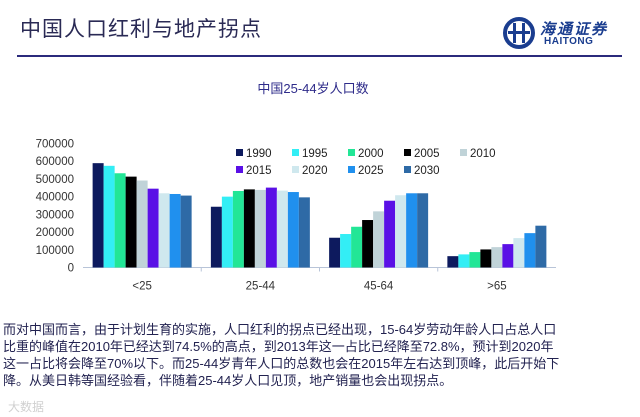 The height and width of the screenshot is (417, 640). Describe the element at coordinates (239, 152) in the screenshot. I see `legend-swatch-1990` at that location.